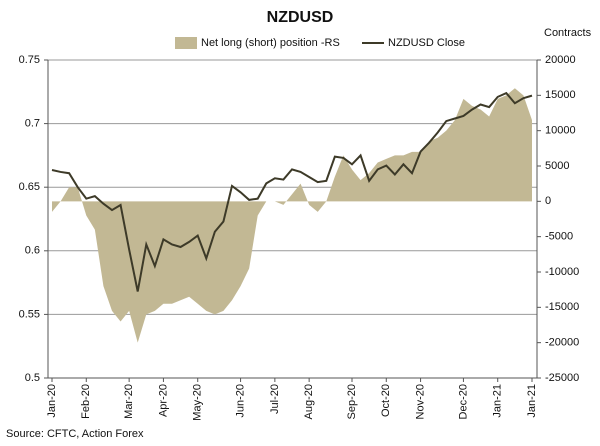 The height and width of the screenshot is (446, 600). Describe the element at coordinates (562, 307) in the screenshot. I see `y2-tick-label: -15000` at that location.